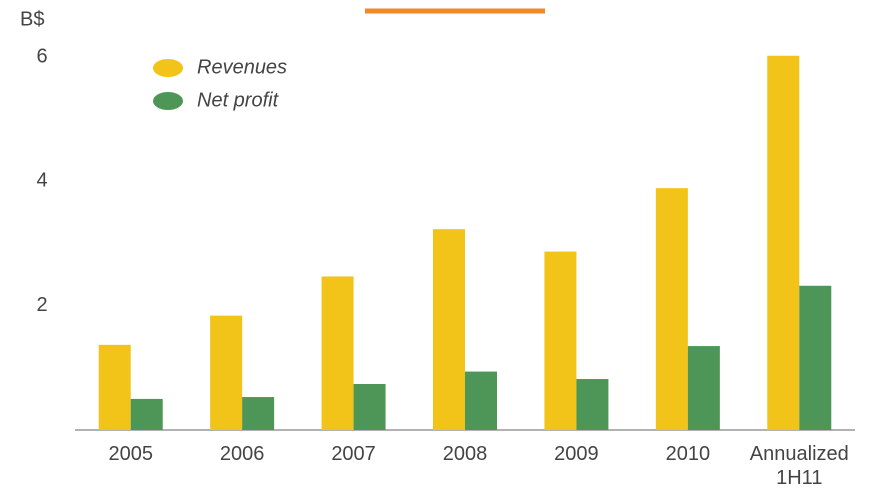 The height and width of the screenshot is (499, 876). What do you see at coordinates (465, 454) in the screenshot?
I see `x-tick-label: 2008` at bounding box center [465, 454].